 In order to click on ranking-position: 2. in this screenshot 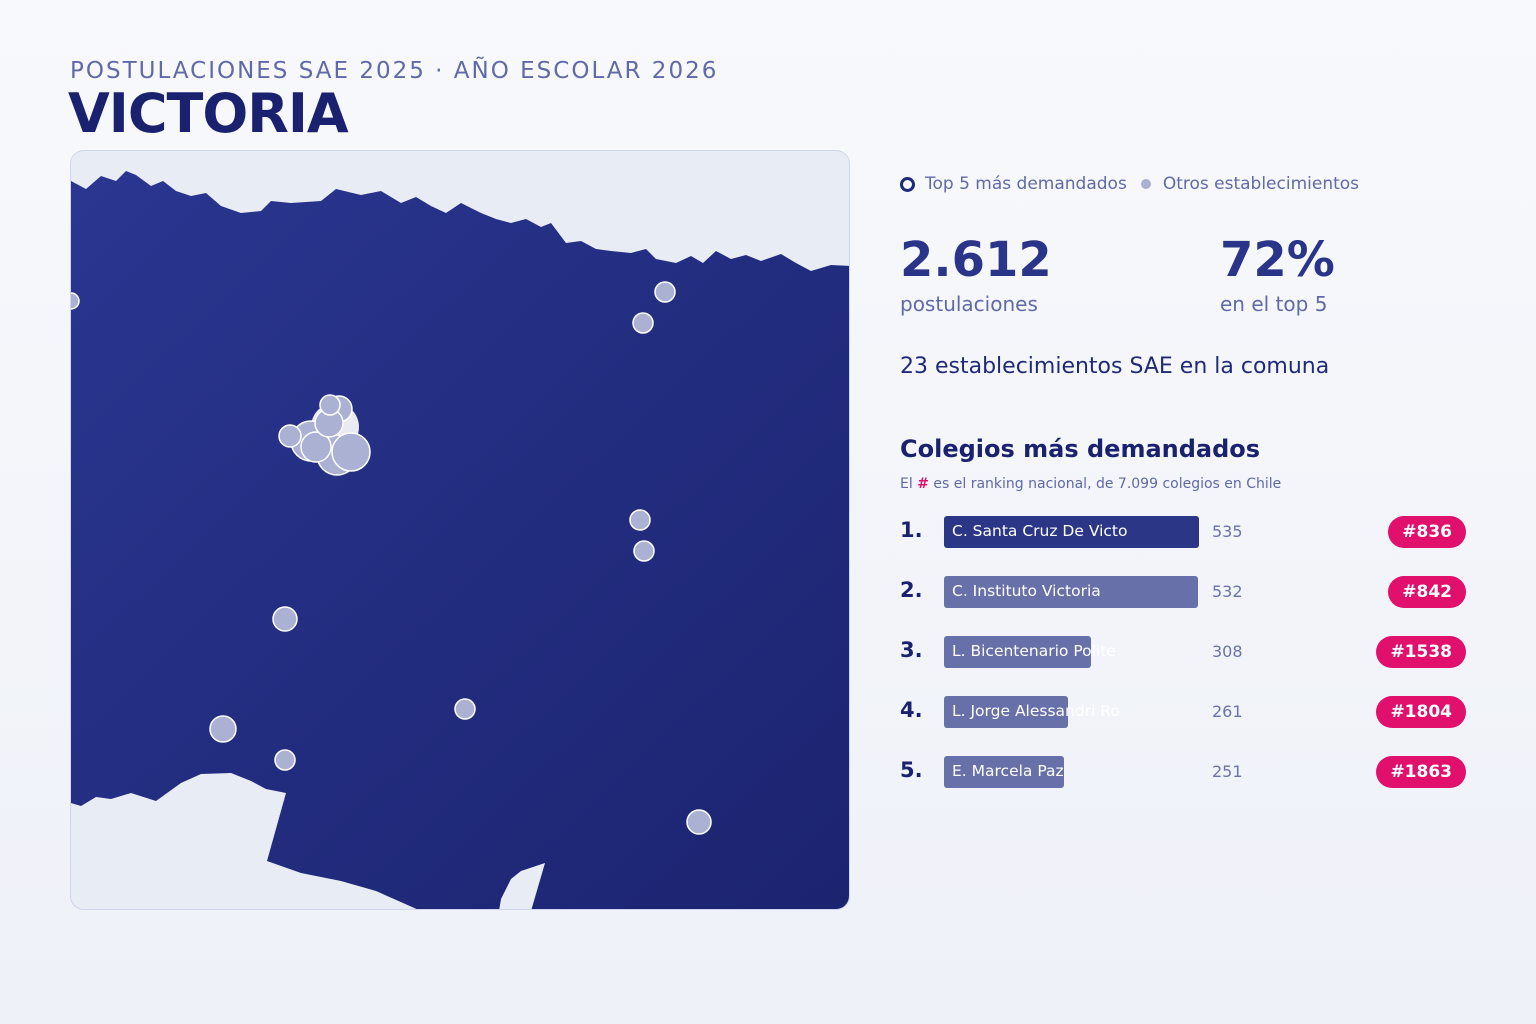, I will do `click(911, 590)`.